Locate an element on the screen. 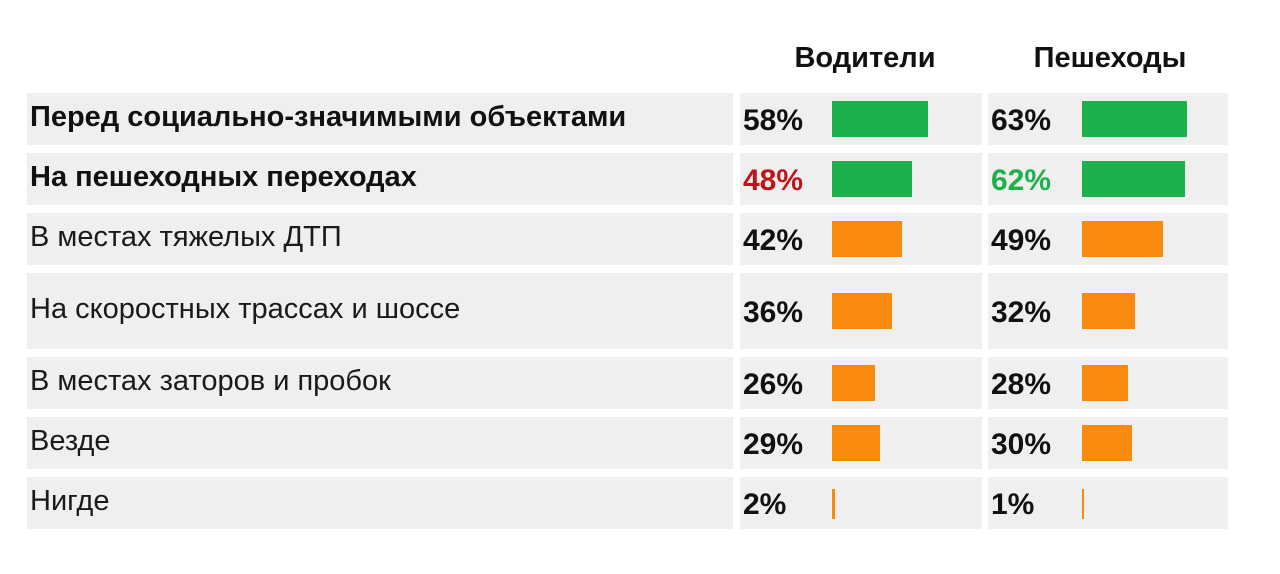 The height and width of the screenshot is (574, 1280). data-label: 62% is located at coordinates (1021, 180).